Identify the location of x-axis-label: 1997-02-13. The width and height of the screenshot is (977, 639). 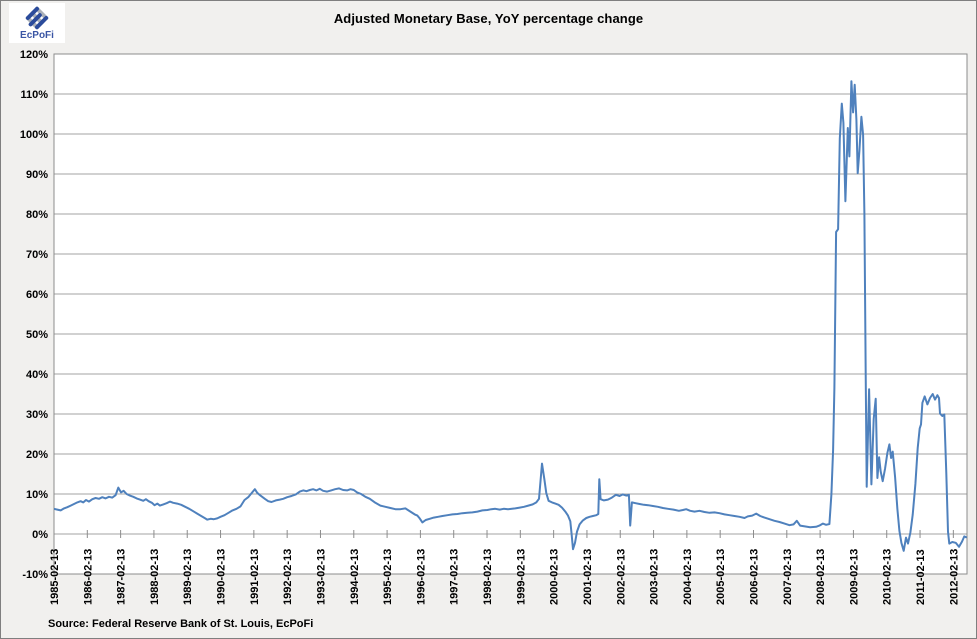
(455, 577).